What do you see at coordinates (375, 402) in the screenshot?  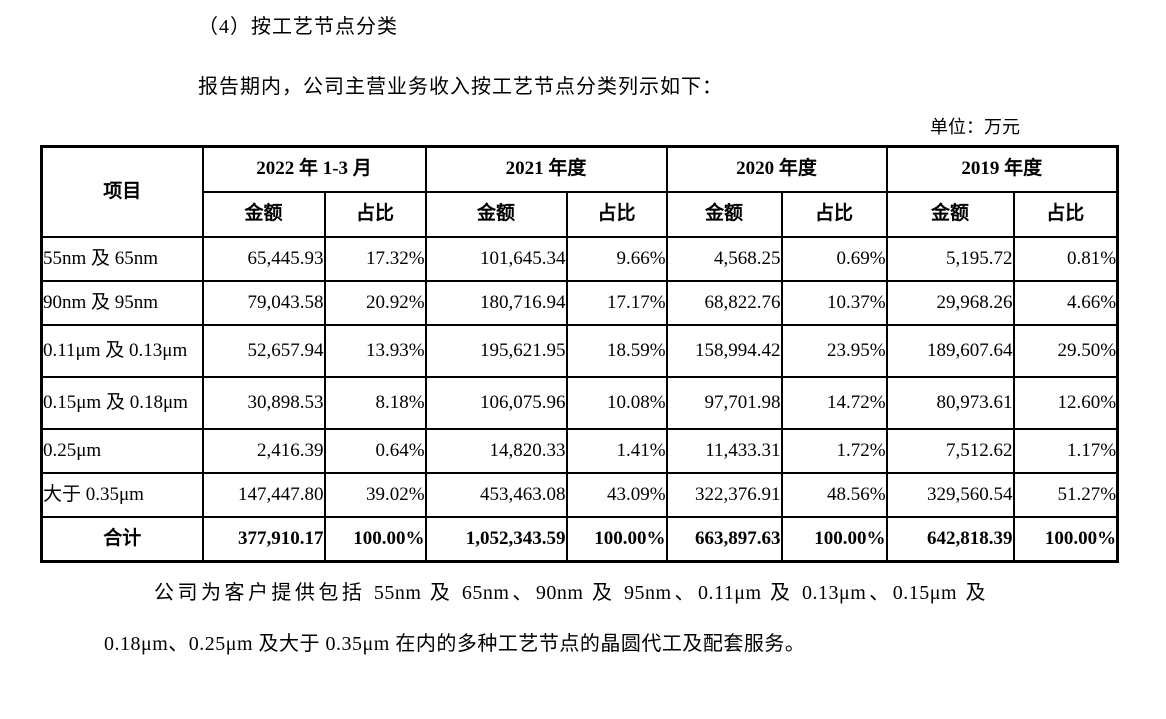 I see `ratio-cell: 8.18%` at bounding box center [375, 402].